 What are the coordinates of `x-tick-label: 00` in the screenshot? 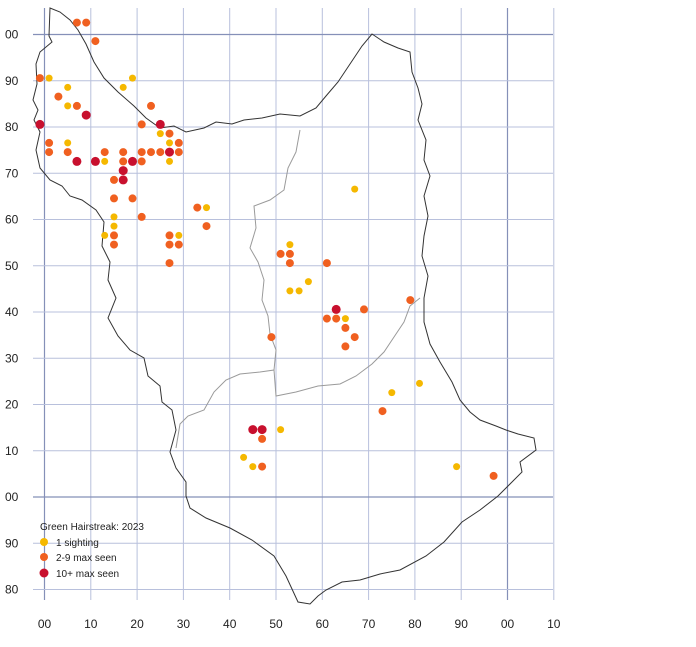 It's located at (508, 624).